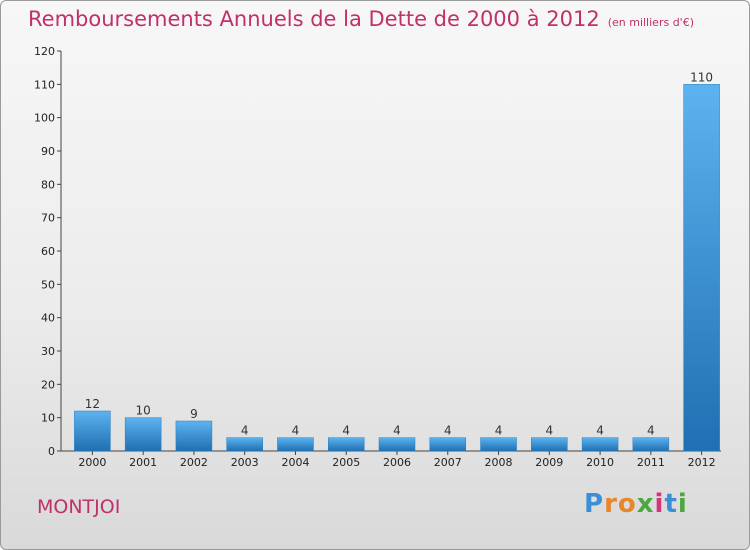 The height and width of the screenshot is (550, 750). Describe the element at coordinates (44, 51) in the screenshot. I see `y-tick-label: 120` at that location.